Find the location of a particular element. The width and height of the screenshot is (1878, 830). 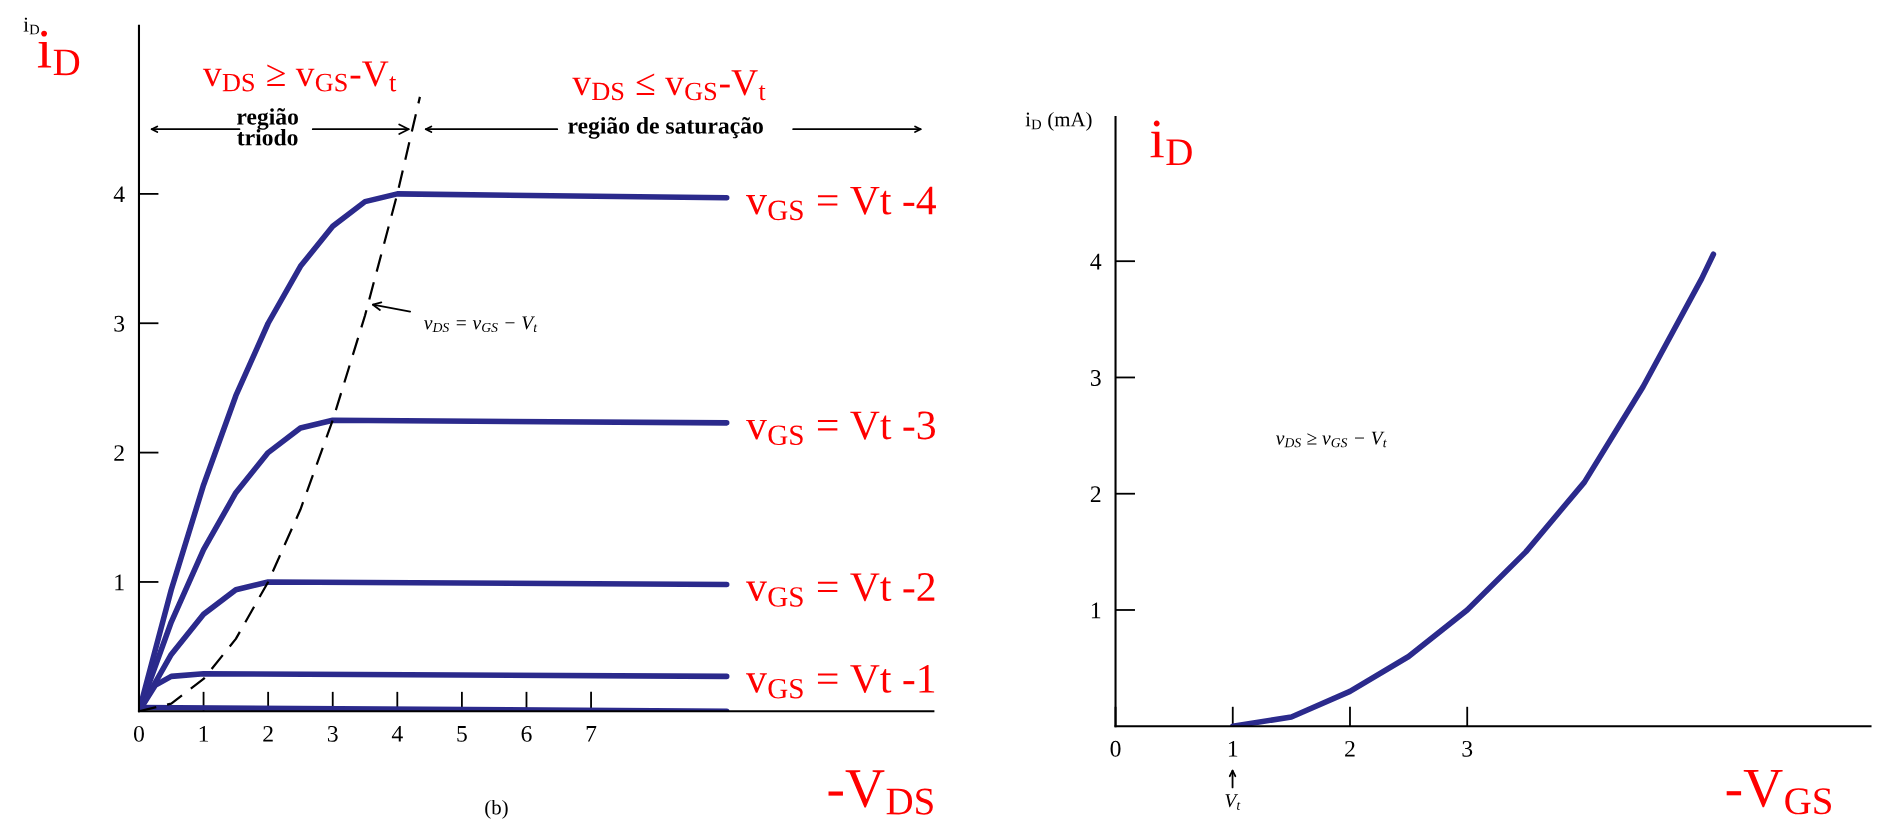

series-label: v$_{GS}$ = Vt -3 is located at coordinates (840, 428).